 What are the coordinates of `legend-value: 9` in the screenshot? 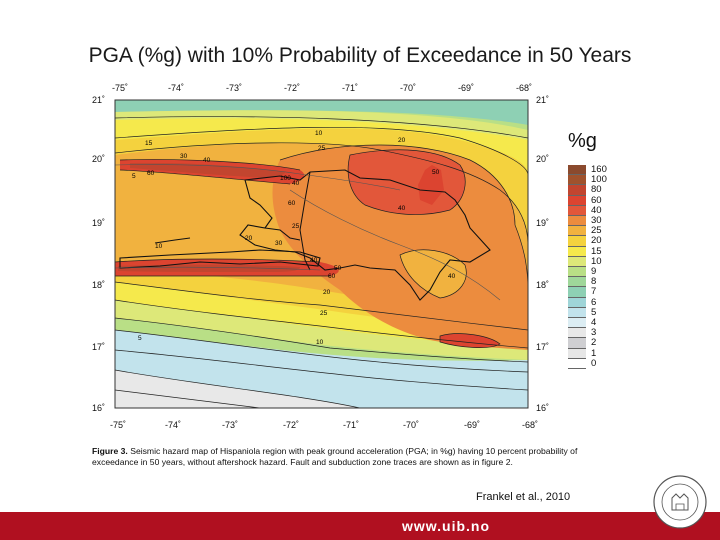 It's located at (594, 271).